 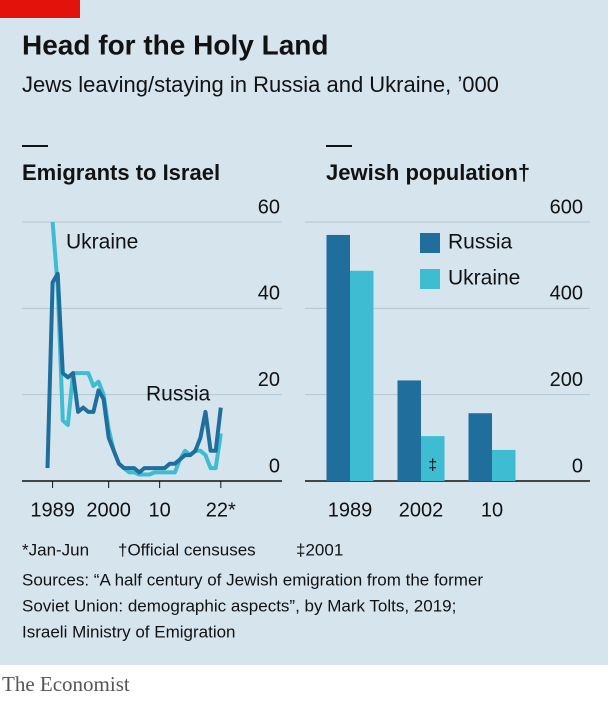 What do you see at coordinates (129, 631) in the screenshot?
I see `source: Israeli Ministry of Emigration` at bounding box center [129, 631].